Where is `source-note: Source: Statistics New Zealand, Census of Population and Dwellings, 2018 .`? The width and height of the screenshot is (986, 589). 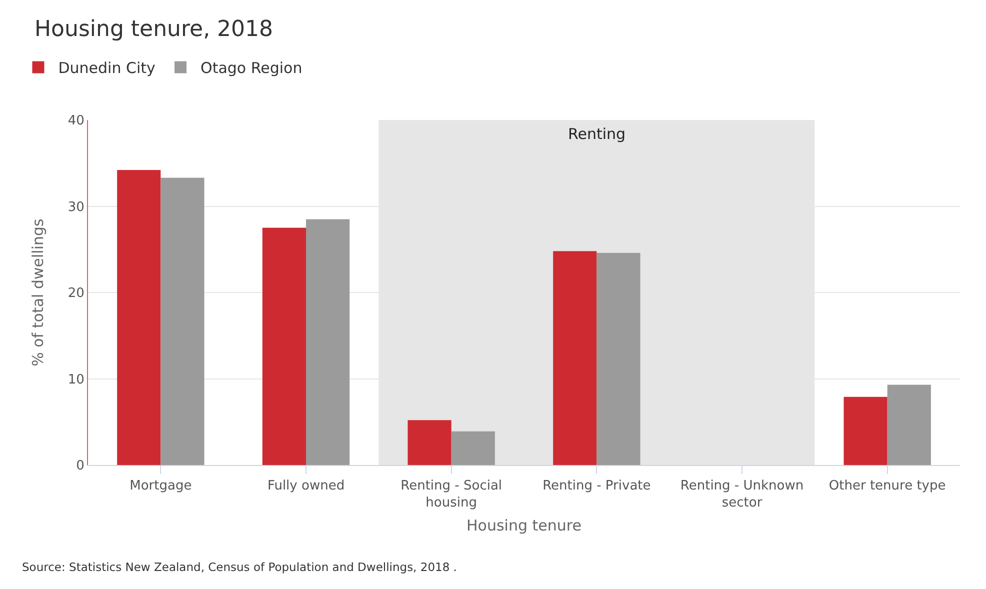 source-note: Source: Statistics New Zealand, Census of Population and Dwellings, 2018 . is located at coordinates (239, 567).